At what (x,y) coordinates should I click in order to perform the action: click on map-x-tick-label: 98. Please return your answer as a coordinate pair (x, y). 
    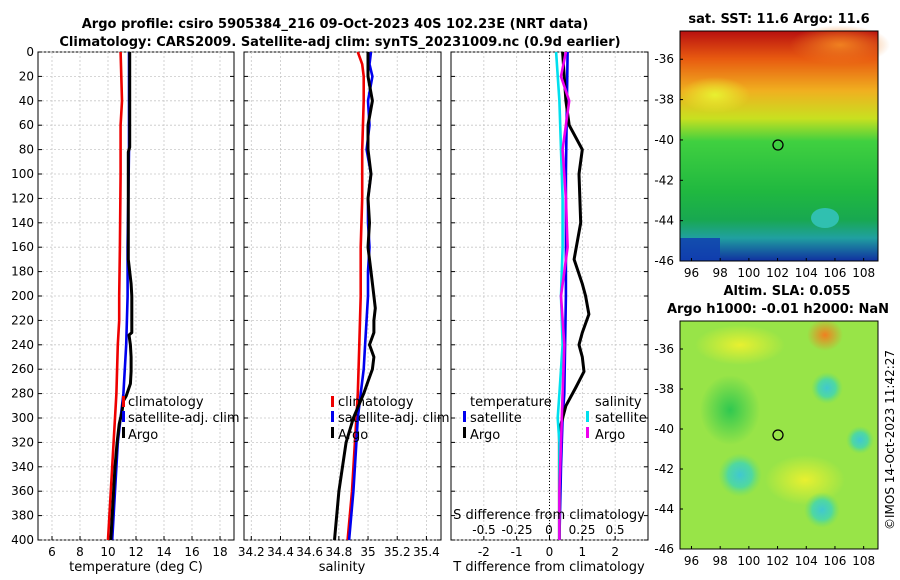
    Looking at the image, I should click on (720, 561).